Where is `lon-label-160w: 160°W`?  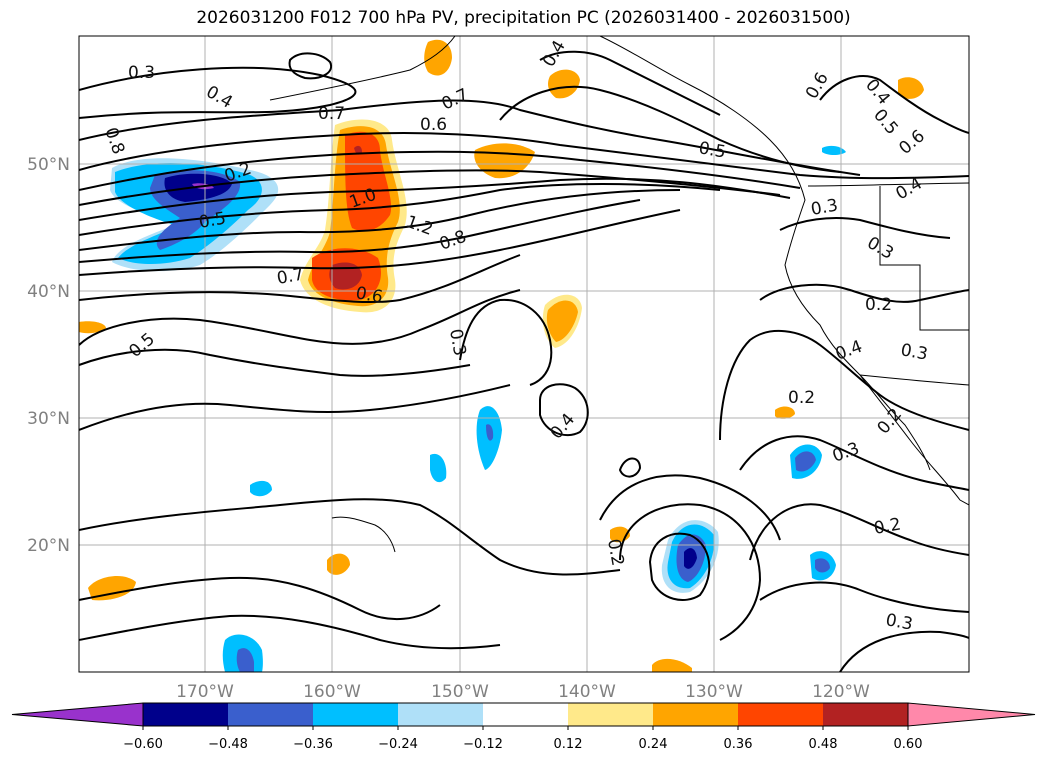 lon-label-160w: 160°W is located at coordinates (332, 692).